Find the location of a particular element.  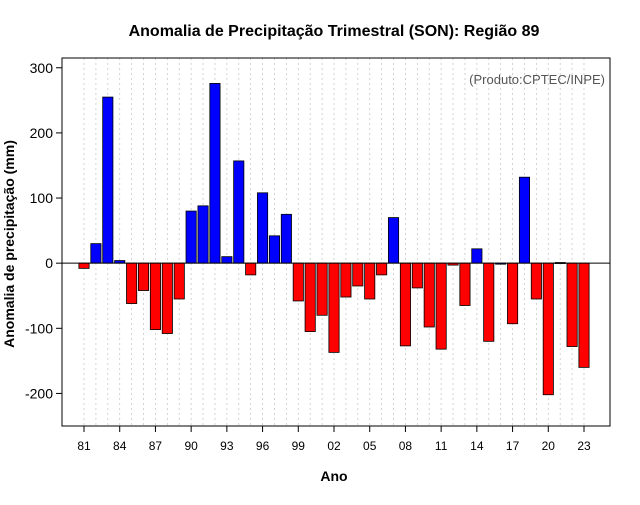

bar-1998 is located at coordinates (286, 238).